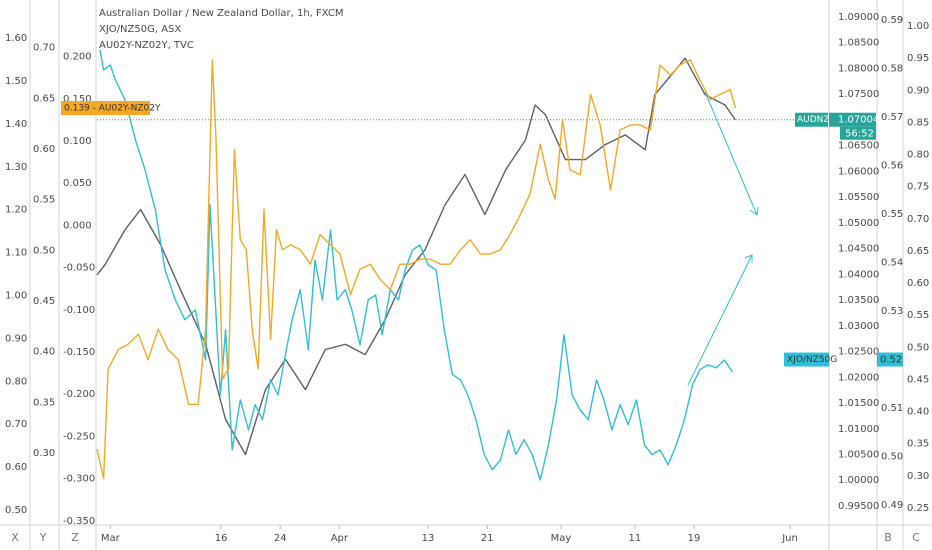 This screenshot has height=550, width=932. Describe the element at coordinates (918, 155) in the screenshot. I see `y-tick-label: 0.80` at that location.